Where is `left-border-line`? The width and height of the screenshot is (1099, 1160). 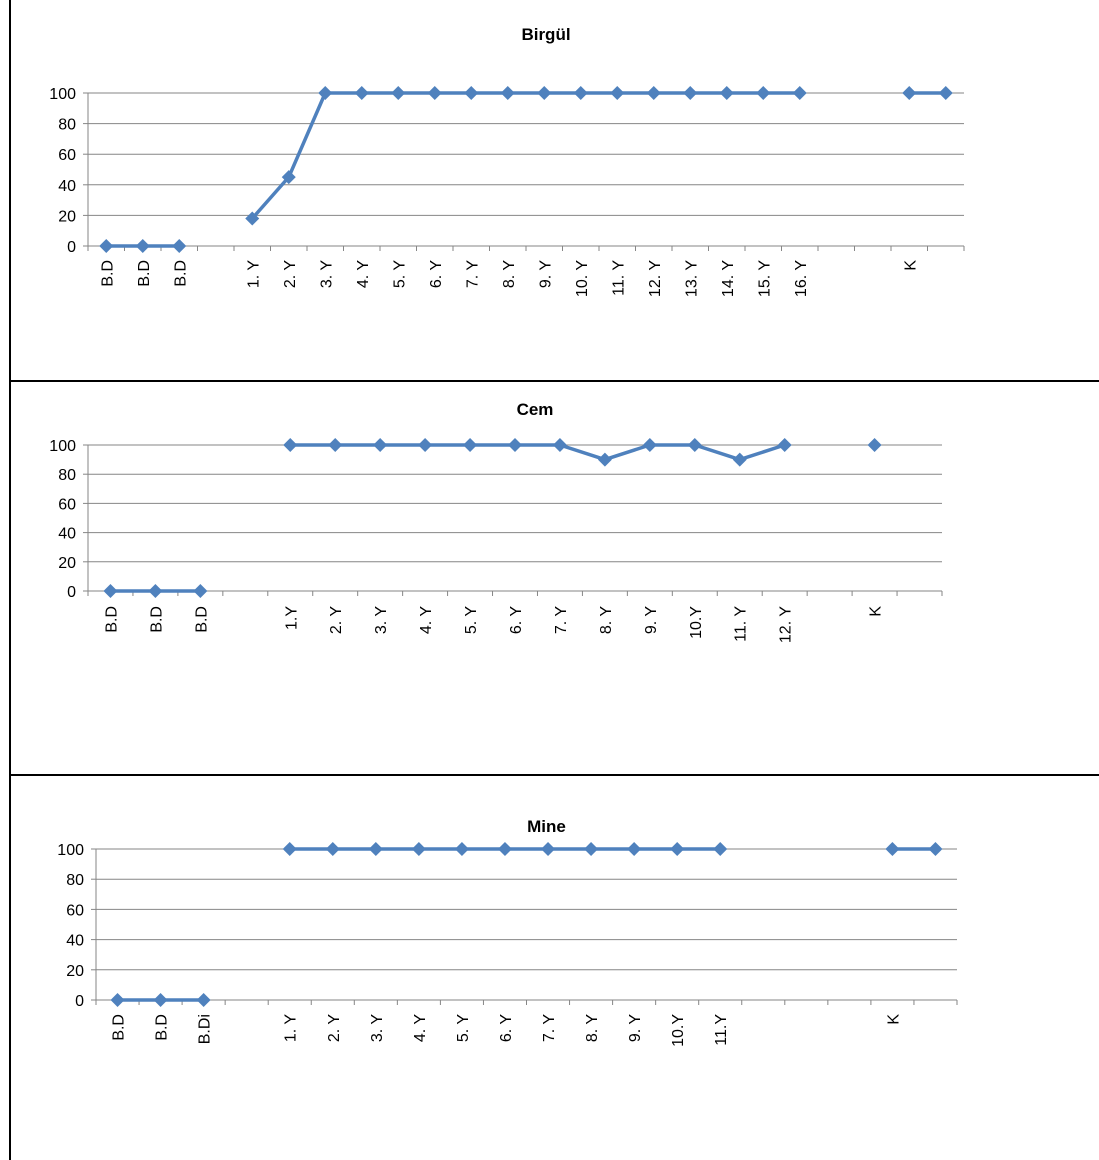
left-border-line is located at coordinates (10, 580).